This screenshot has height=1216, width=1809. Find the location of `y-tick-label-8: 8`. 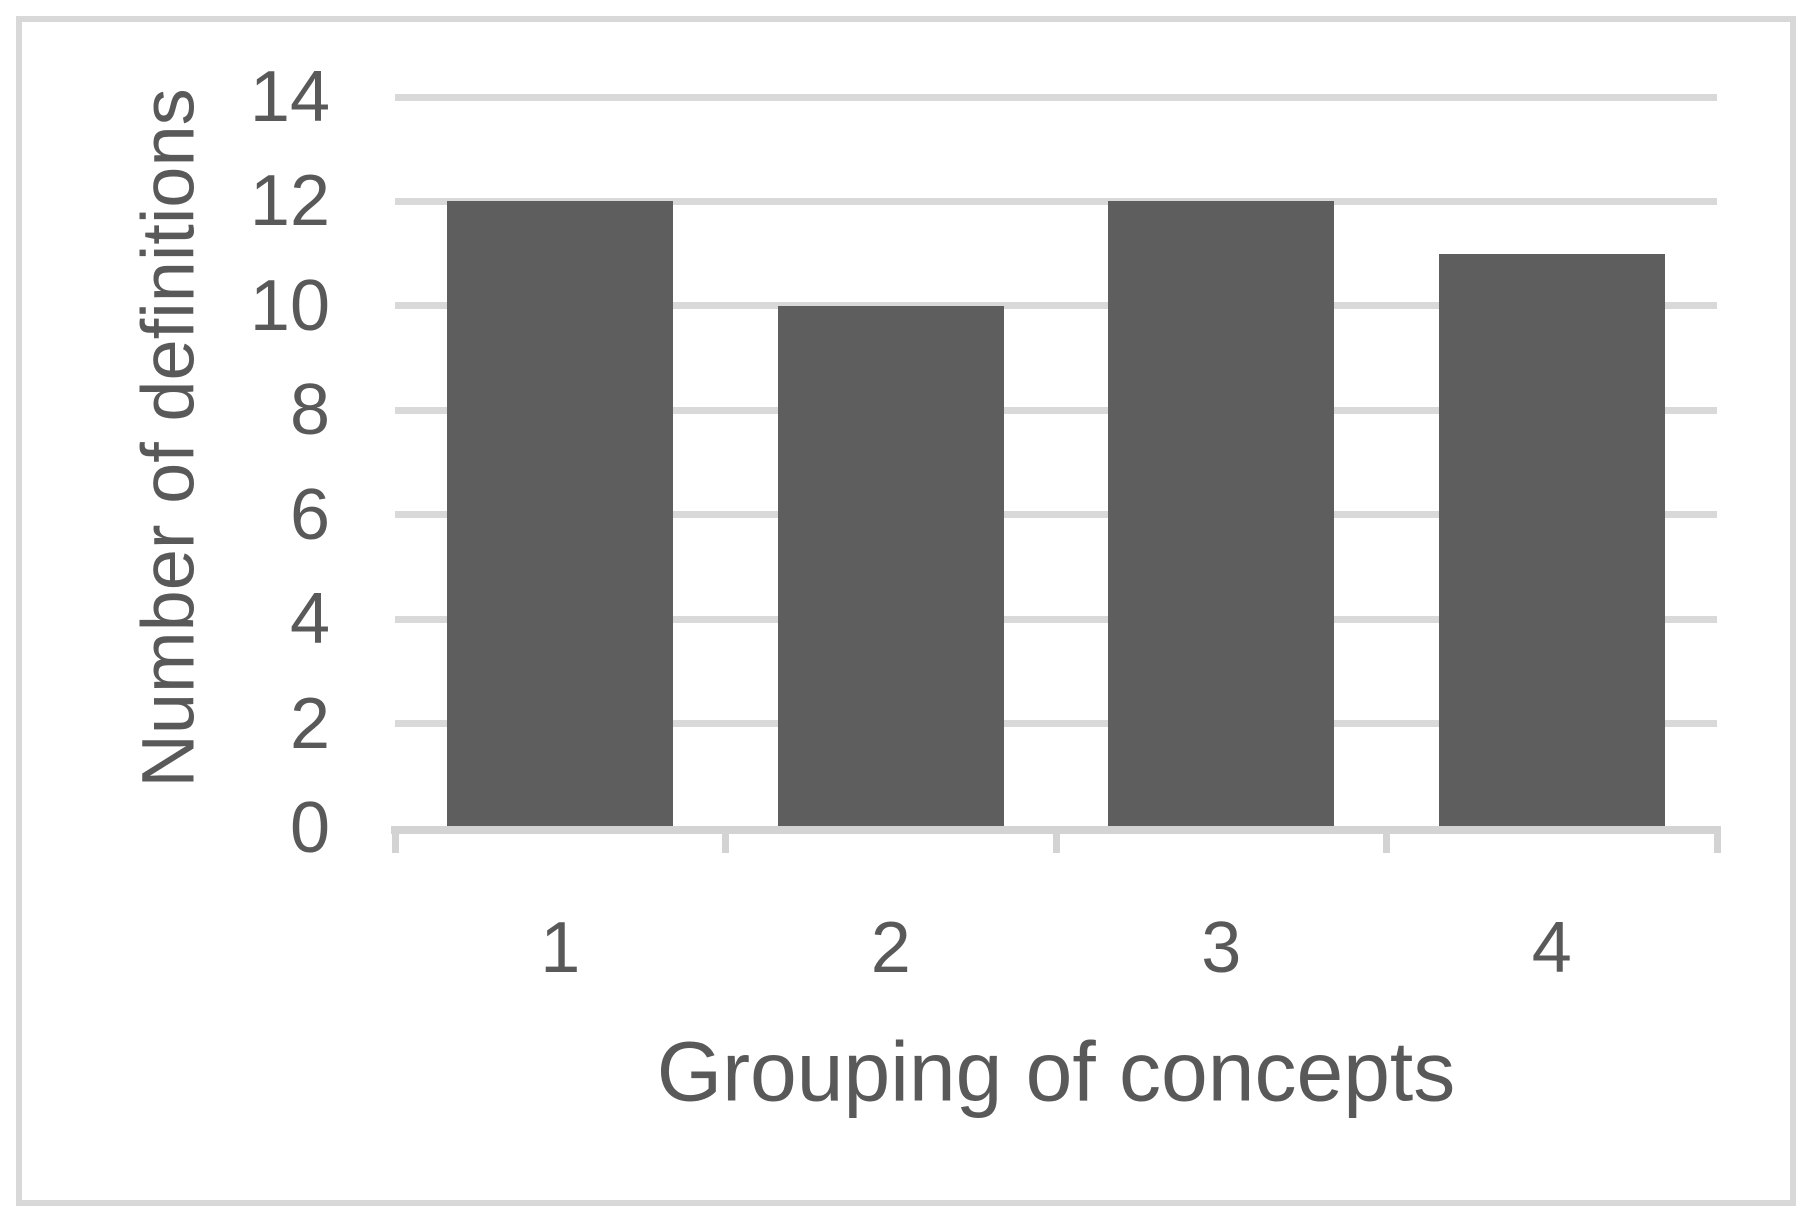

y-tick-label-8: 8 is located at coordinates (309, 410).